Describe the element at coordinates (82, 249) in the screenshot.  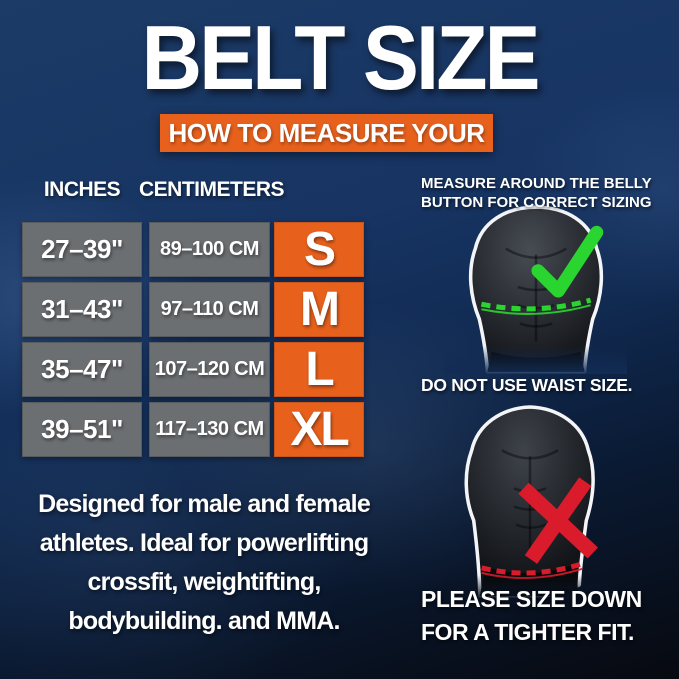
I see `inches-range: 27–39"` at that location.